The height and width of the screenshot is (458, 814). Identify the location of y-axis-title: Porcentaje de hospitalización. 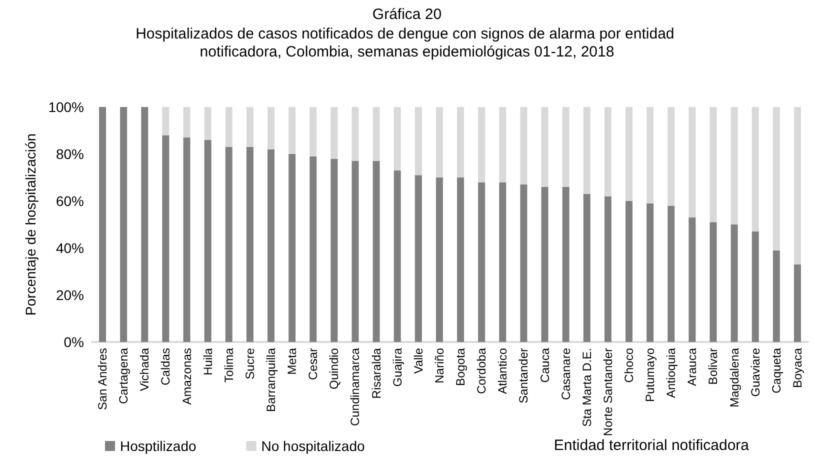
(30, 224).